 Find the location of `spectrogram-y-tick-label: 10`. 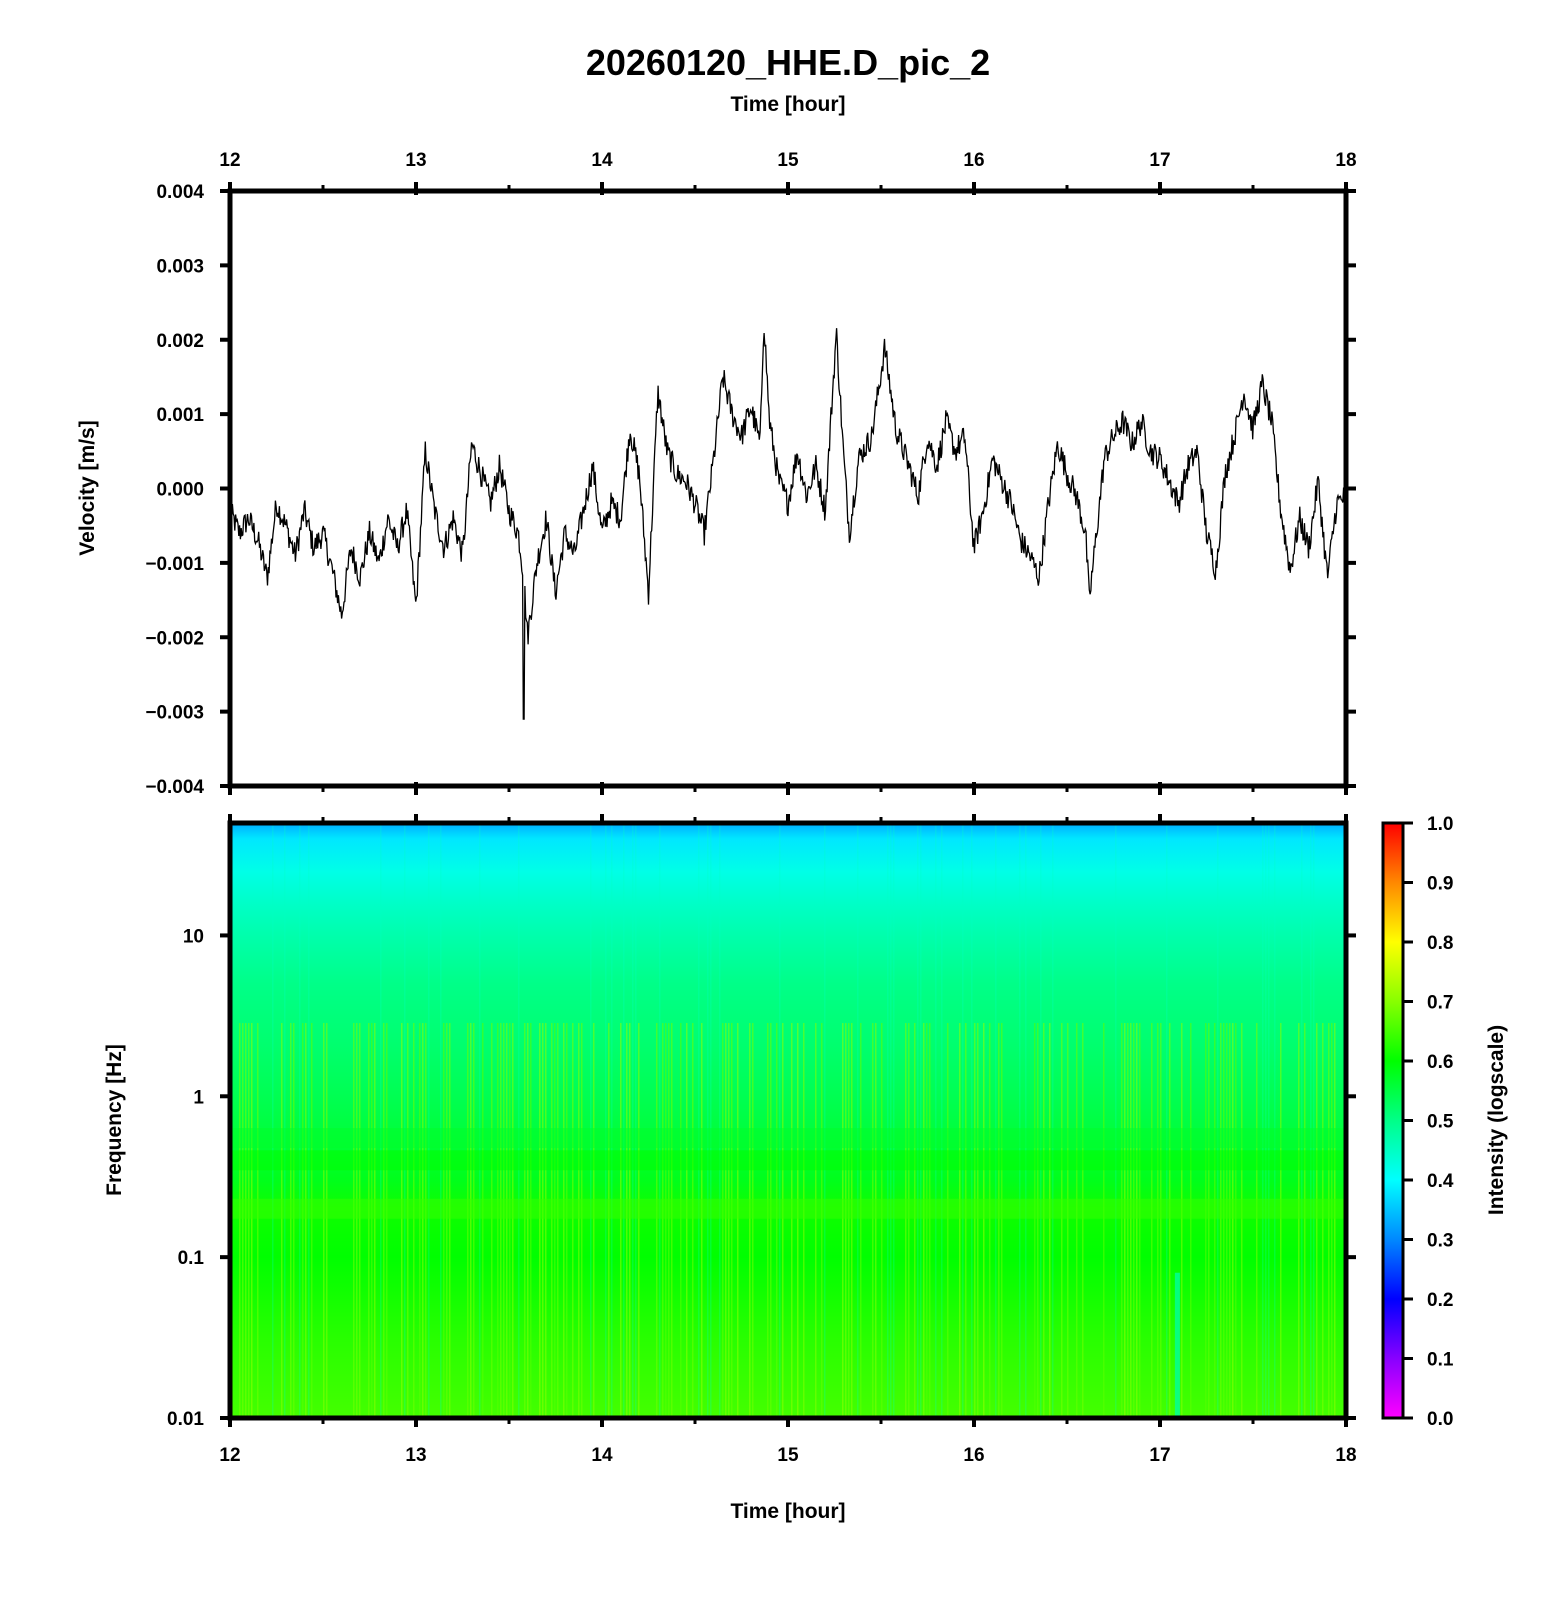

spectrogram-y-tick-label: 10 is located at coordinates (193, 936).